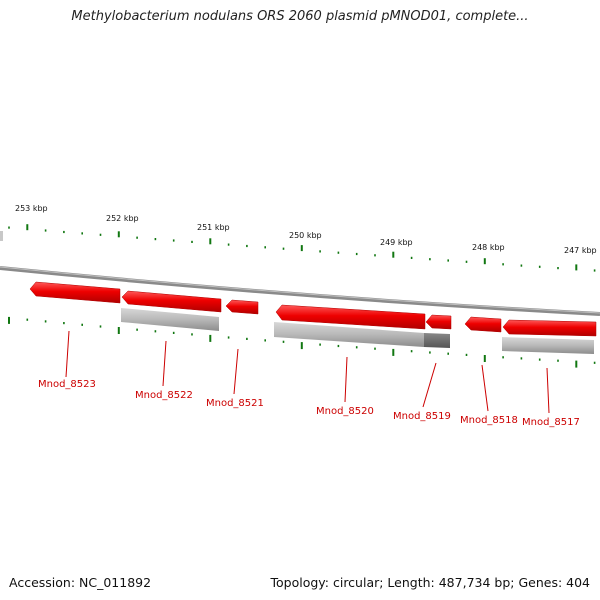 This screenshot has width=600, height=600. I want to click on label-leader-lines, so click(307, 372).